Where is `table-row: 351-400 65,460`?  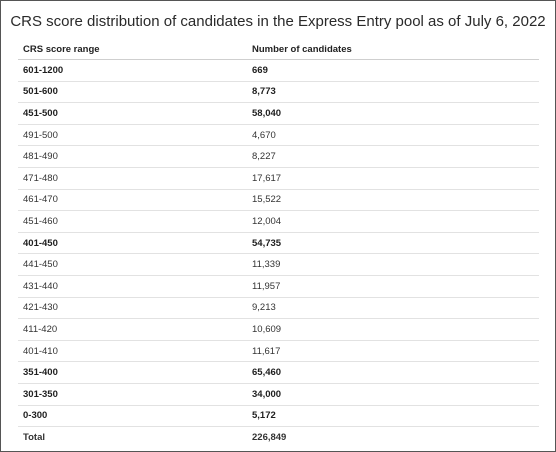 table-row: 351-400 65,460 is located at coordinates (278, 372).